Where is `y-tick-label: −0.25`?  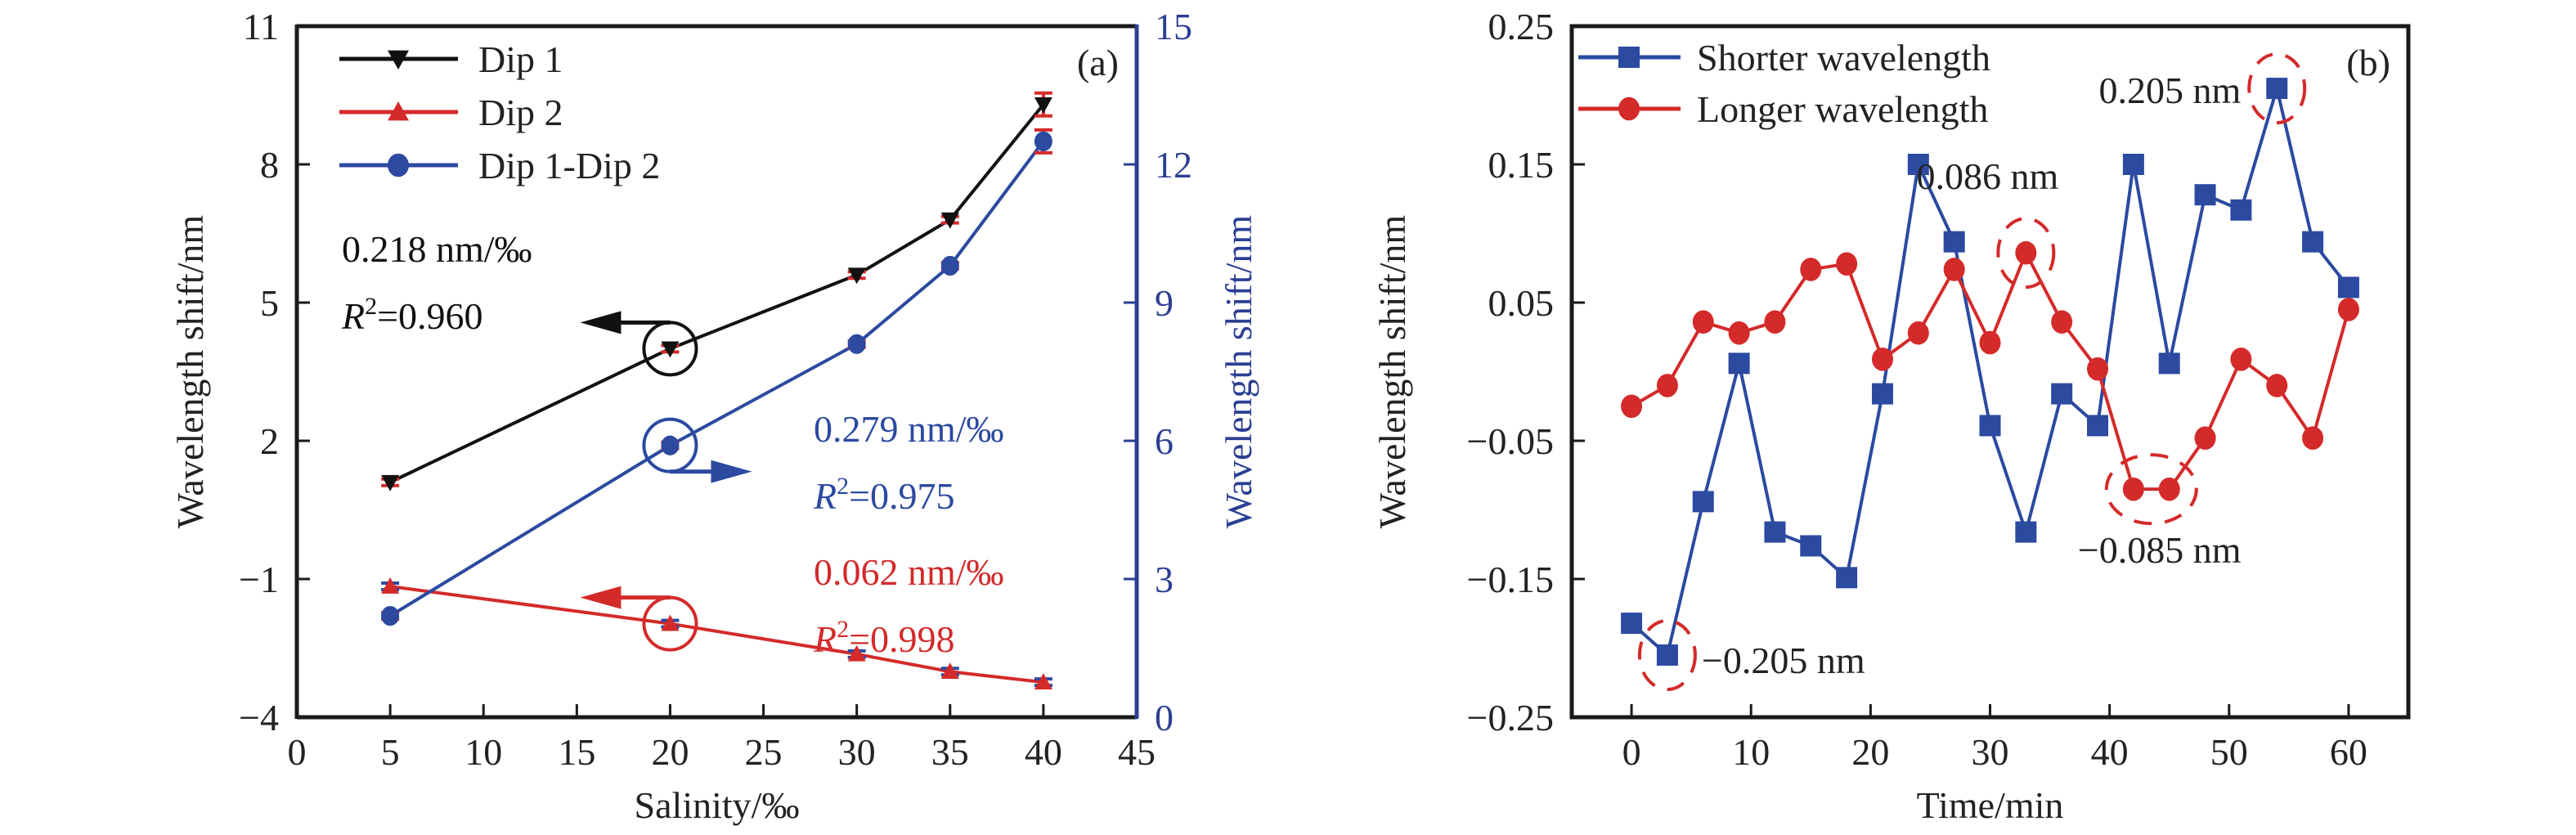
y-tick-label: −0.25 is located at coordinates (1510, 717).